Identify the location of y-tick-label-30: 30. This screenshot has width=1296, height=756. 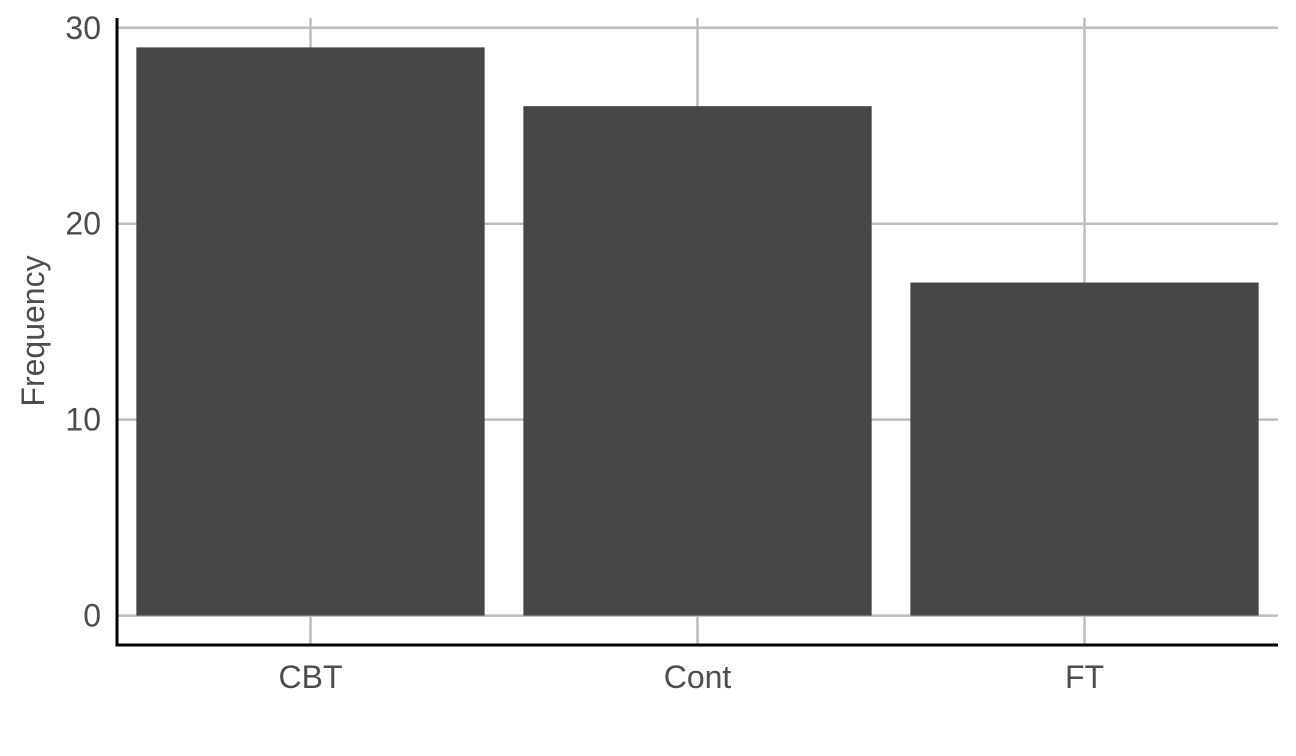
(83, 28).